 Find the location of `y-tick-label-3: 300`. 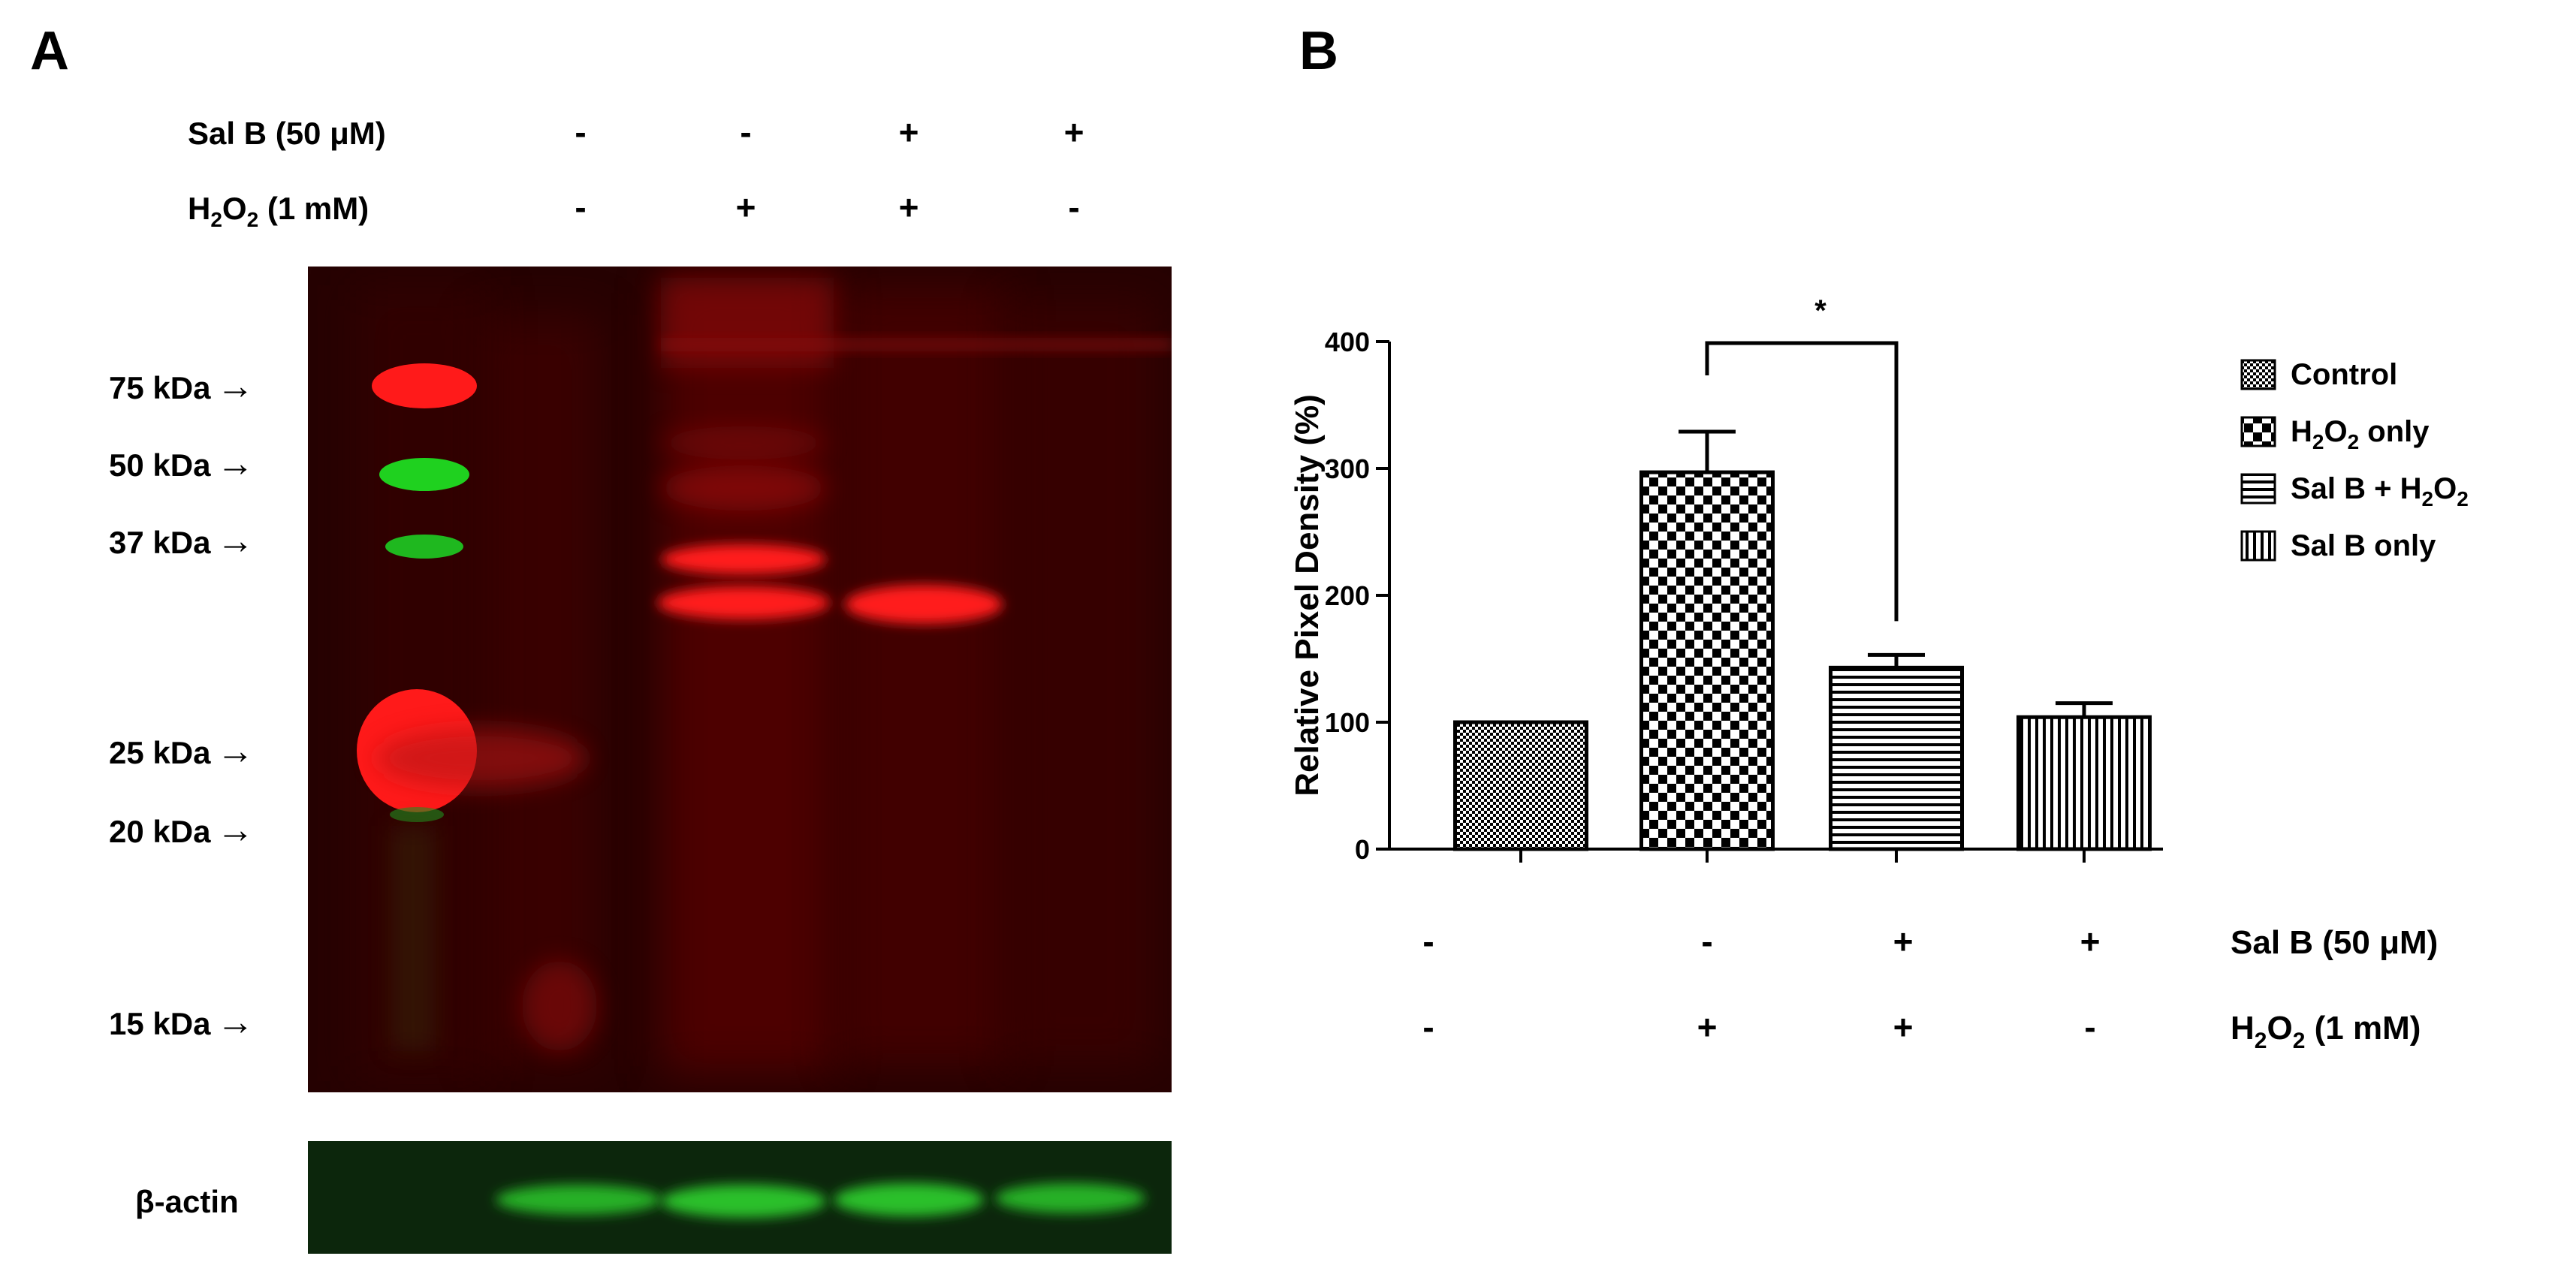

y-tick-label-3: 300 is located at coordinates (1347, 468).